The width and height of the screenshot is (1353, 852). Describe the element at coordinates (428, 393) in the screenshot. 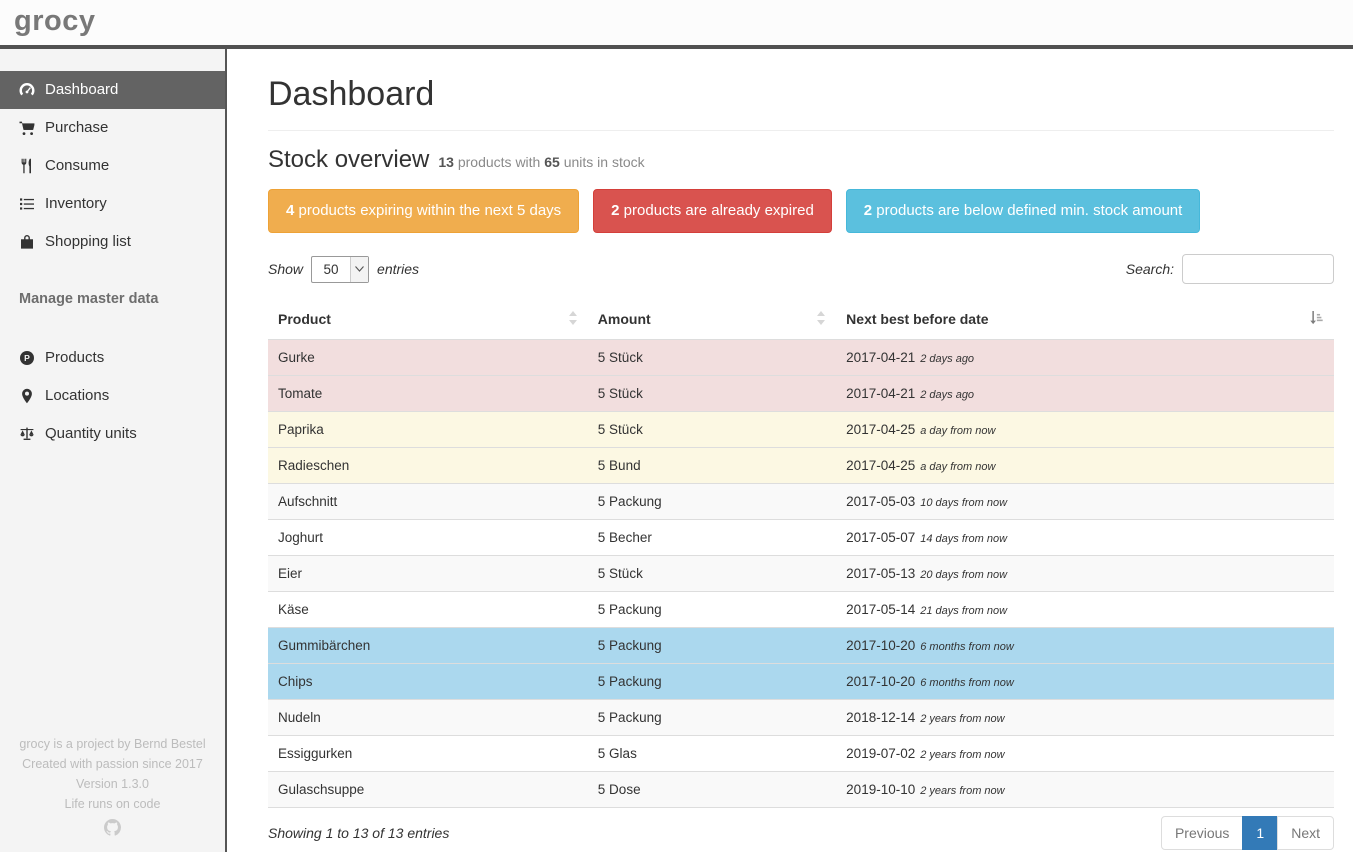

I see `product-cell: Tomate` at that location.